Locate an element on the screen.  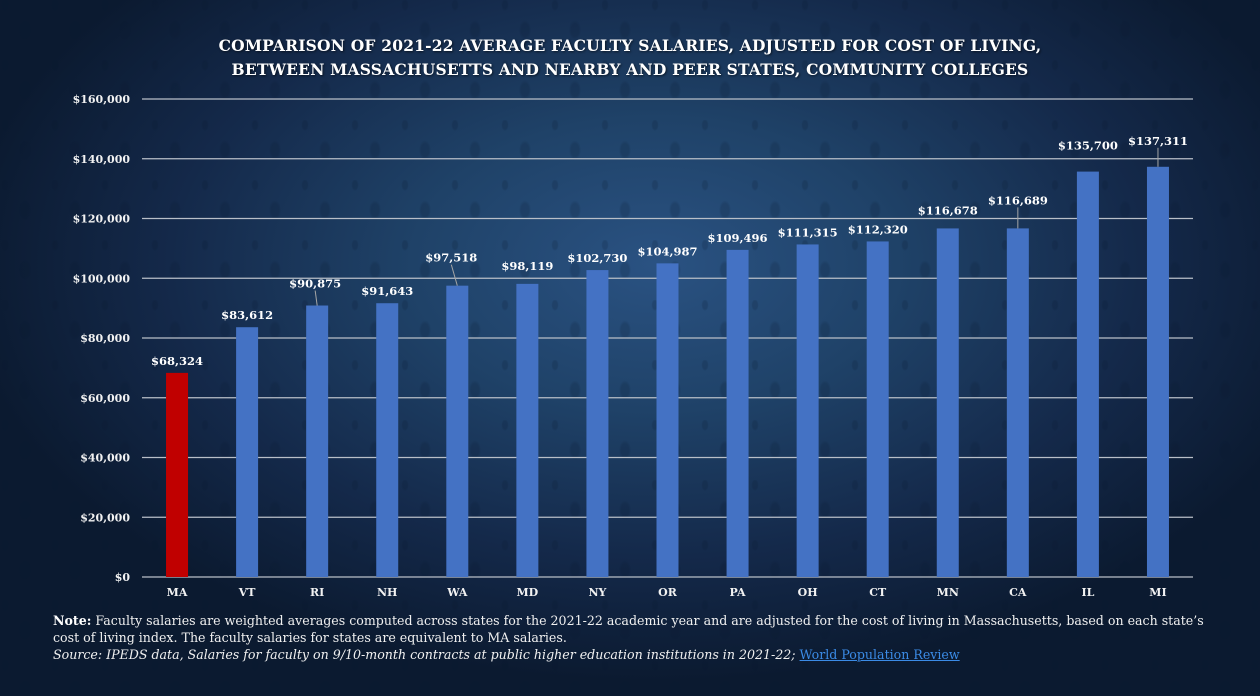
x-axis-tick-labels: MA VT RI NH WA MD NY OR PA OH CT MN CA IL MI is located at coordinates (667, 592).